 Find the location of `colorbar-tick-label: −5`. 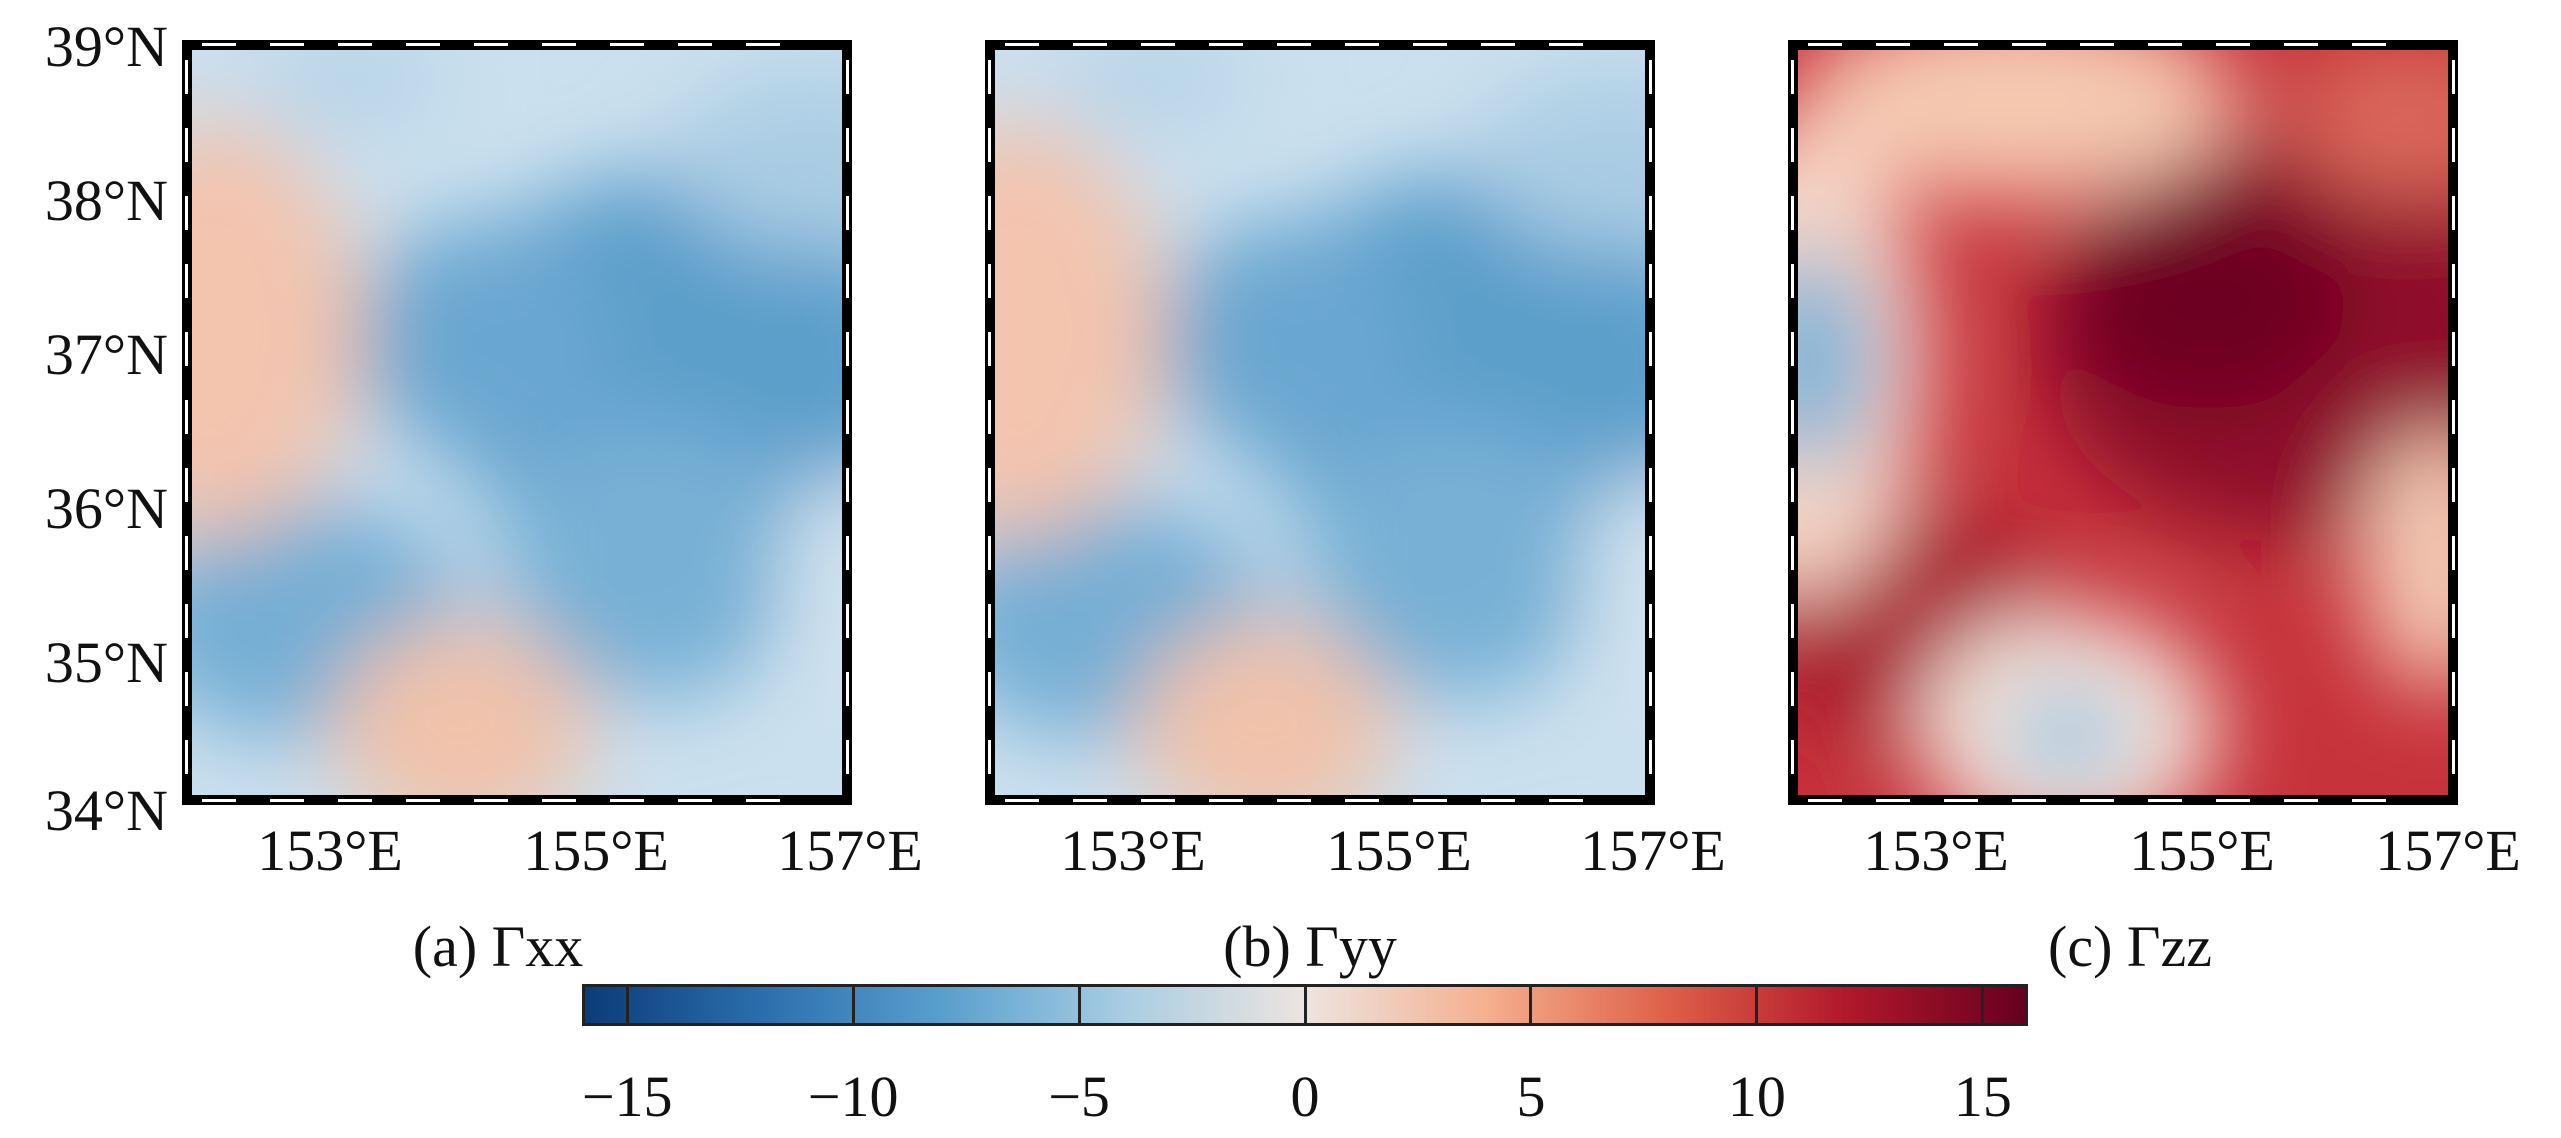

colorbar-tick-label: −5 is located at coordinates (1079, 1096).